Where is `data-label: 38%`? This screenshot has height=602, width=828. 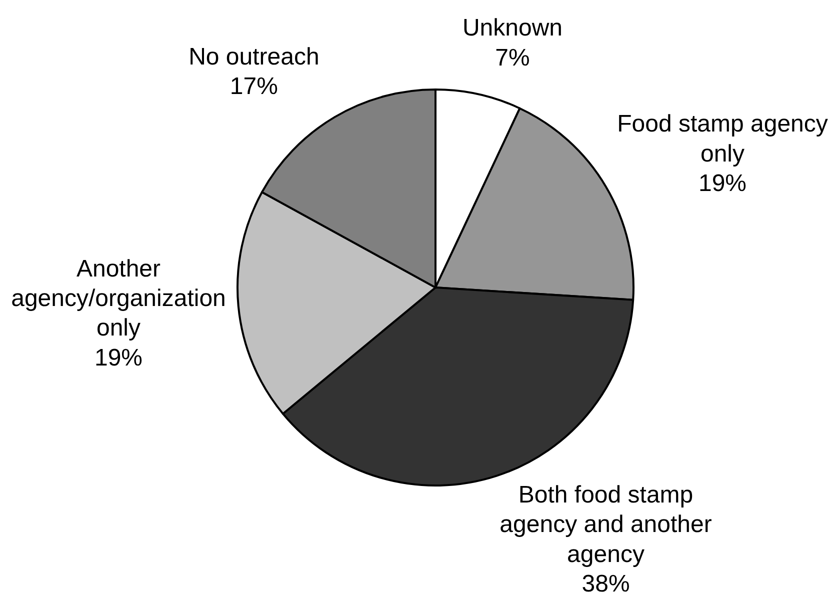
data-label: 38% is located at coordinates (606, 584).